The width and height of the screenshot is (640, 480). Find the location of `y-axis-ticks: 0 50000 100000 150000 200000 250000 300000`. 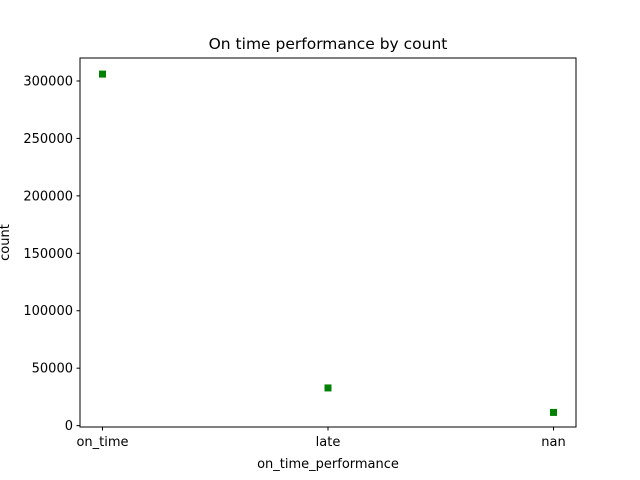

y-axis-ticks: 0 50000 100000 150000 200000 250000 300000 is located at coordinates (51, 254).